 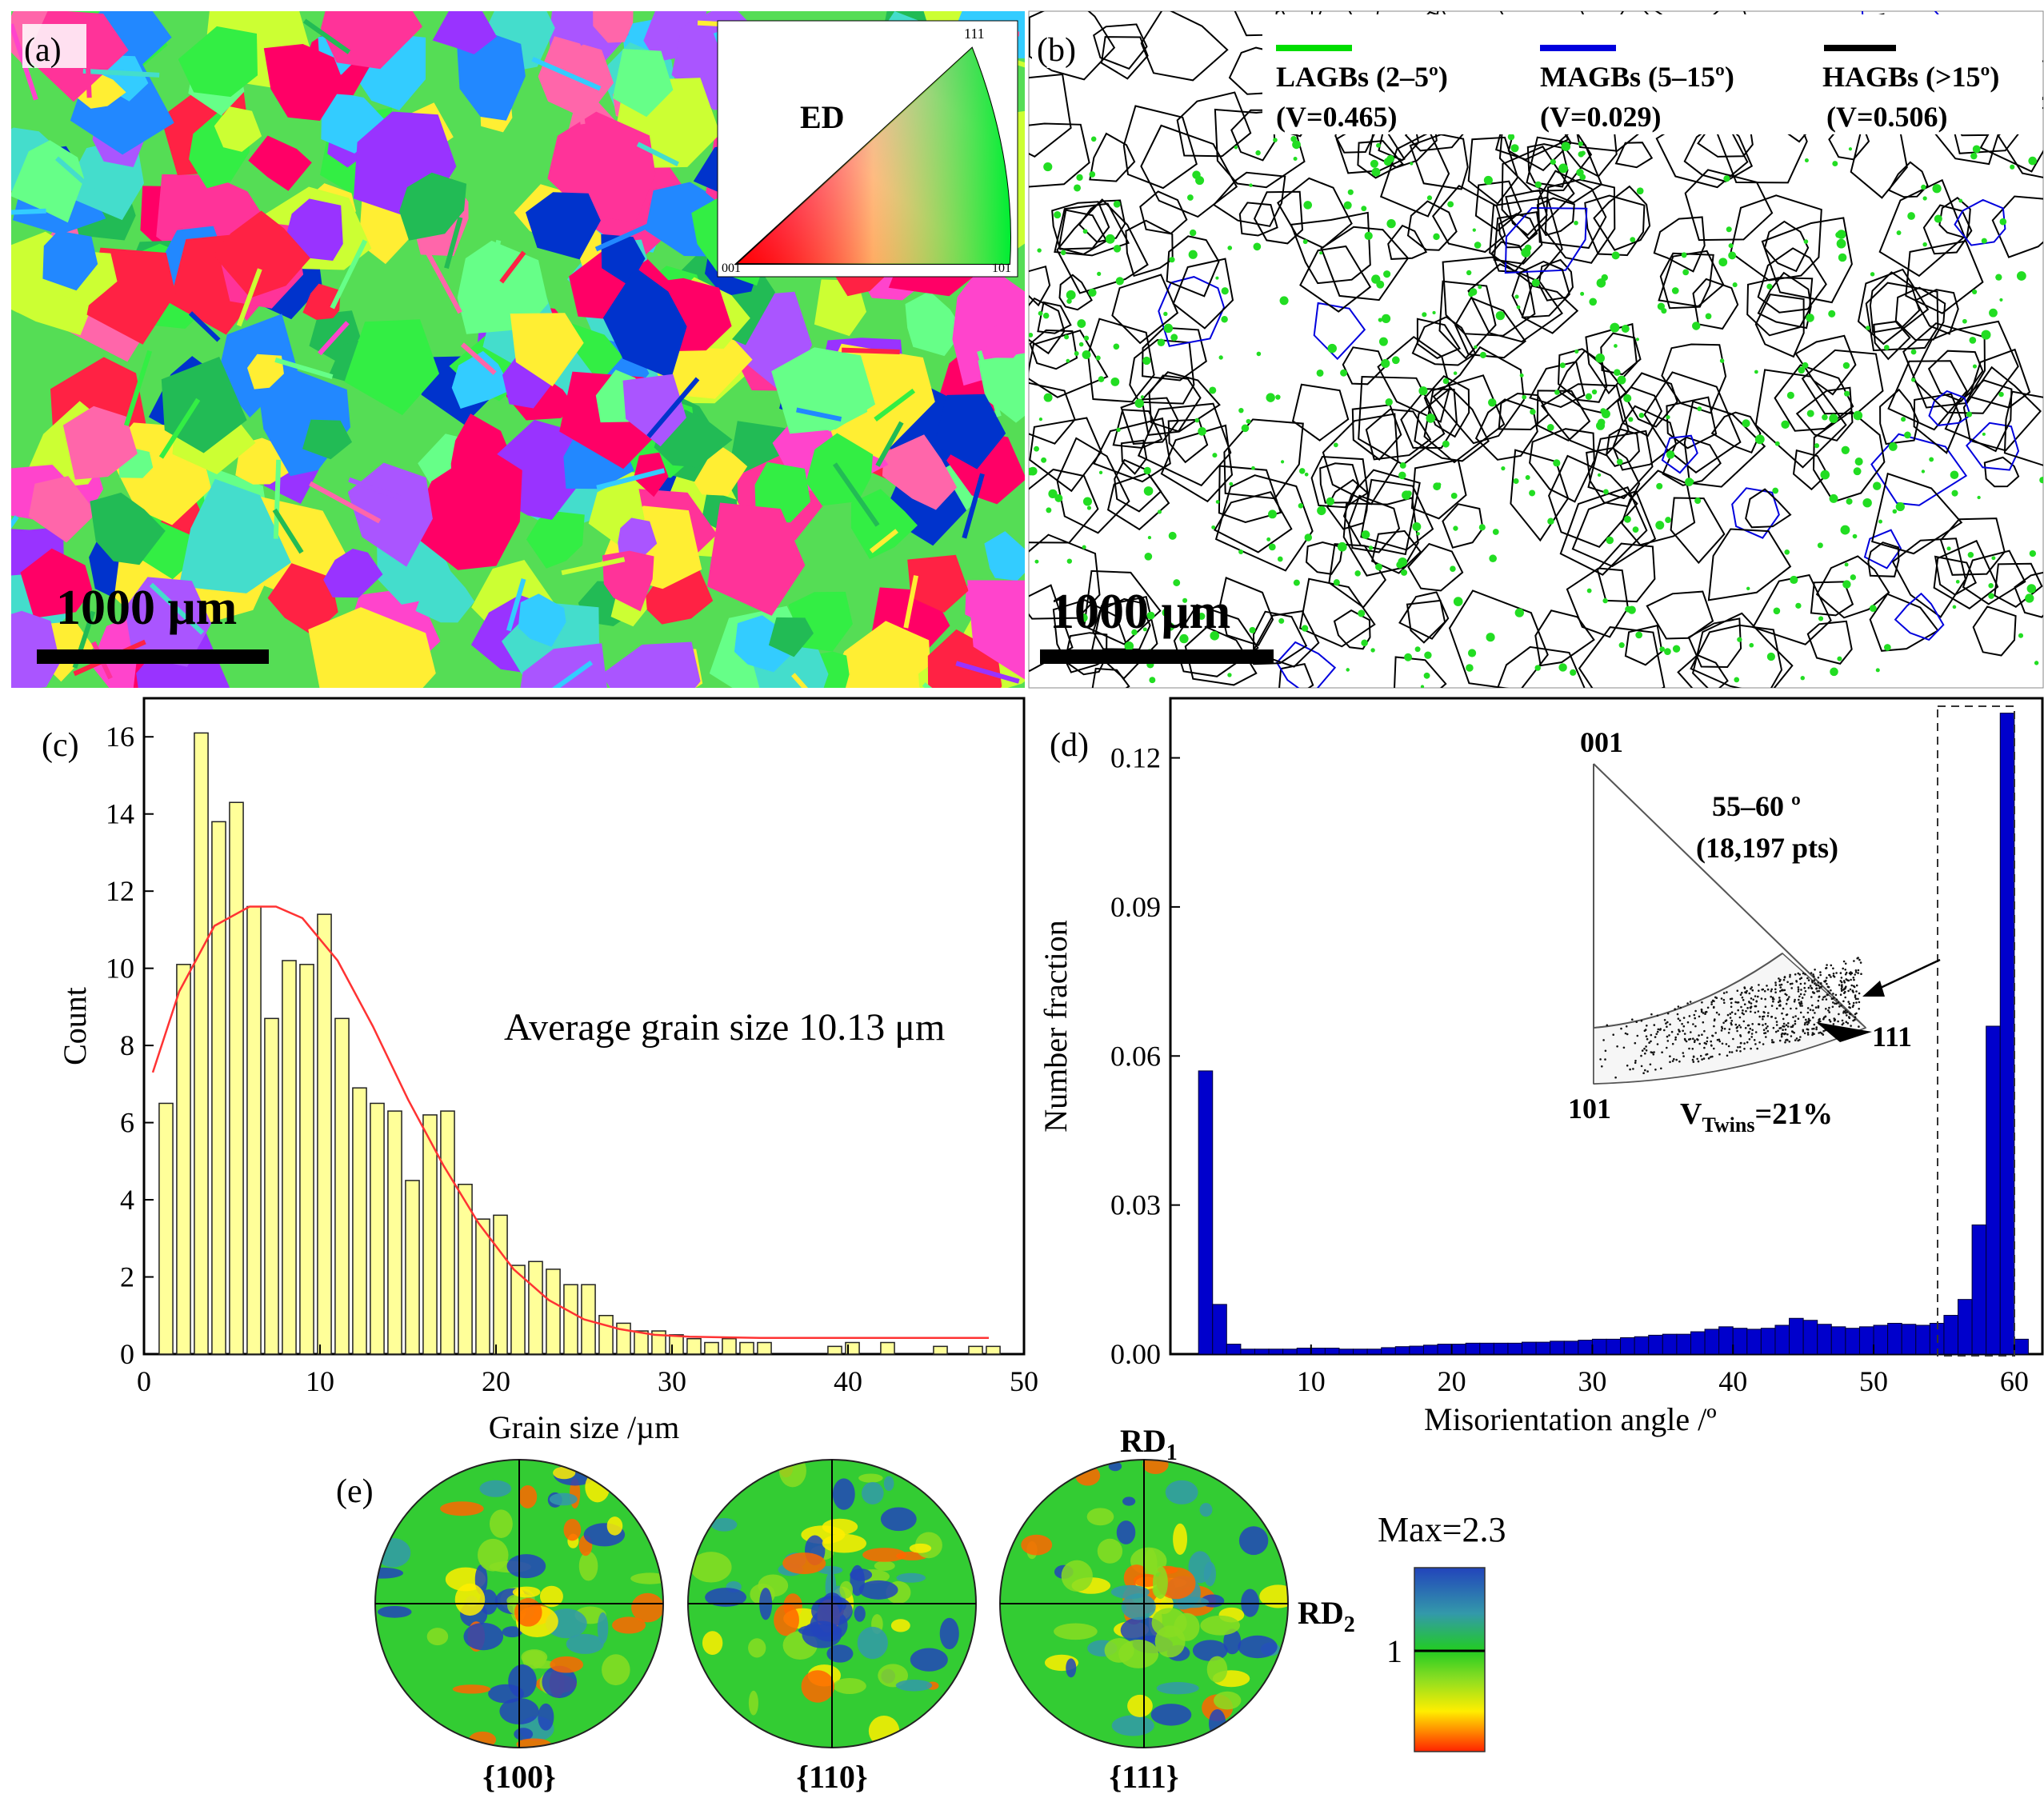 I want to click on colorbar-tick-label: 1, so click(x=1394, y=1651).